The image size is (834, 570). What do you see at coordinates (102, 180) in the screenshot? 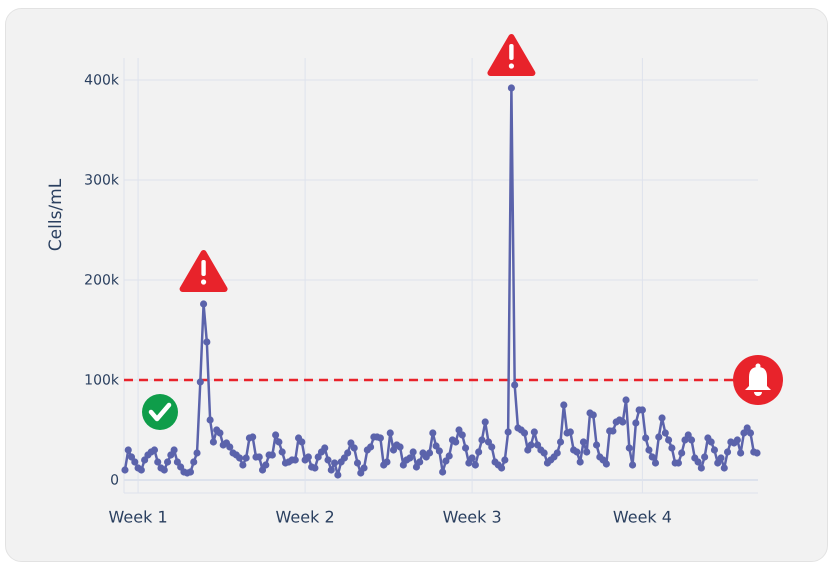
I see `y-tick-label: 300k` at bounding box center [102, 180].